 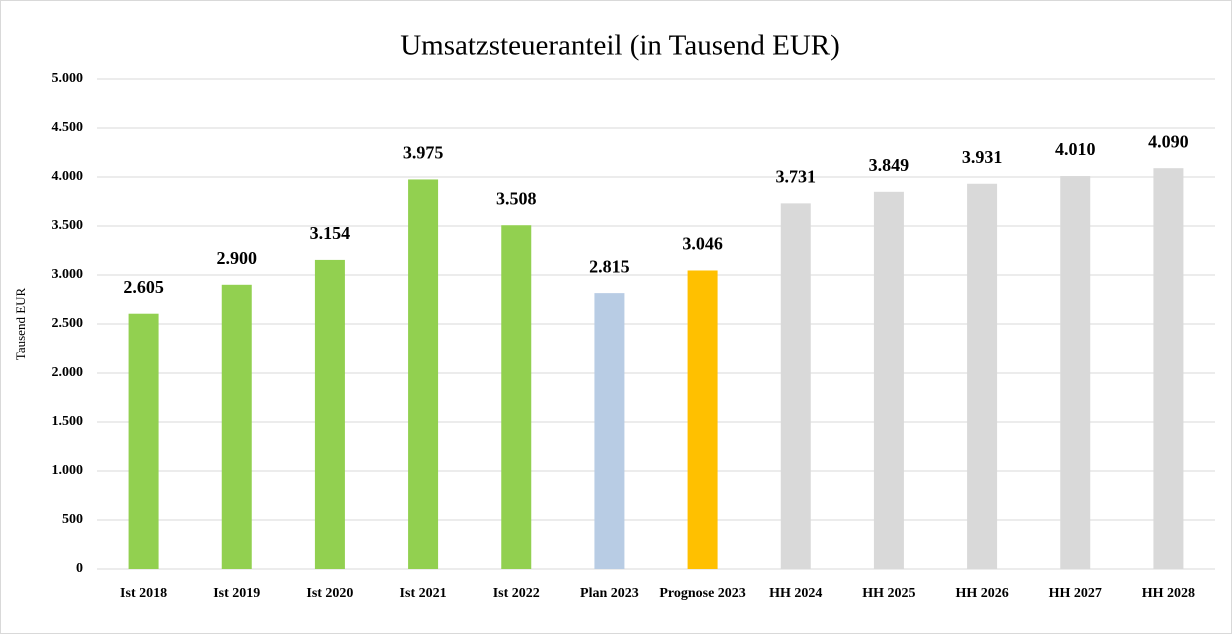 I want to click on x-tick-label: Prognose 2023, so click(x=702, y=593).